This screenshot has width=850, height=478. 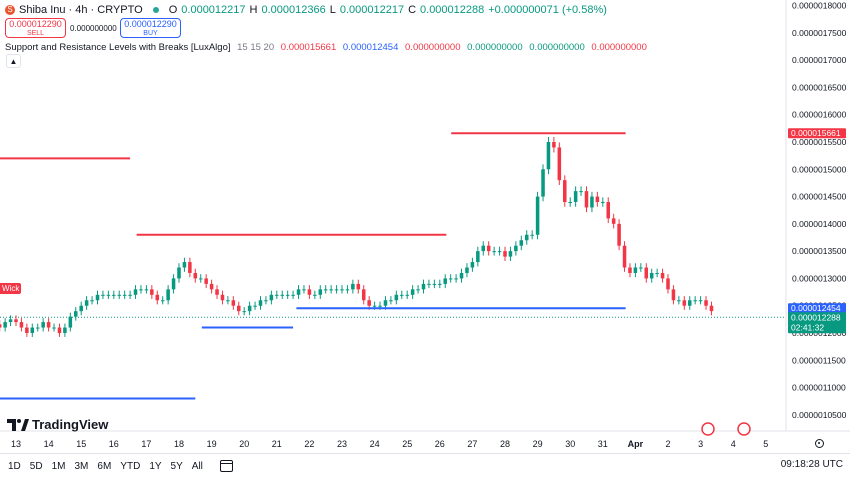 I want to click on tradingview-logo: TradingView, so click(x=57, y=424).